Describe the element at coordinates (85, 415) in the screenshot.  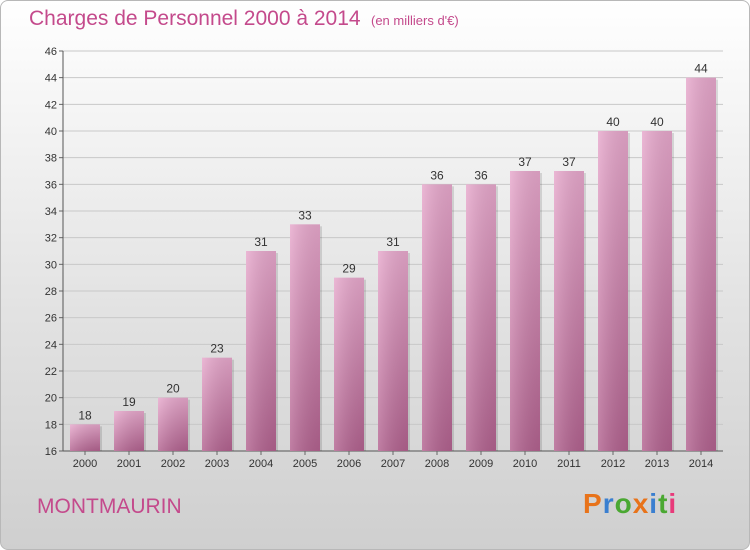
I see `bar-value-label: 18` at that location.